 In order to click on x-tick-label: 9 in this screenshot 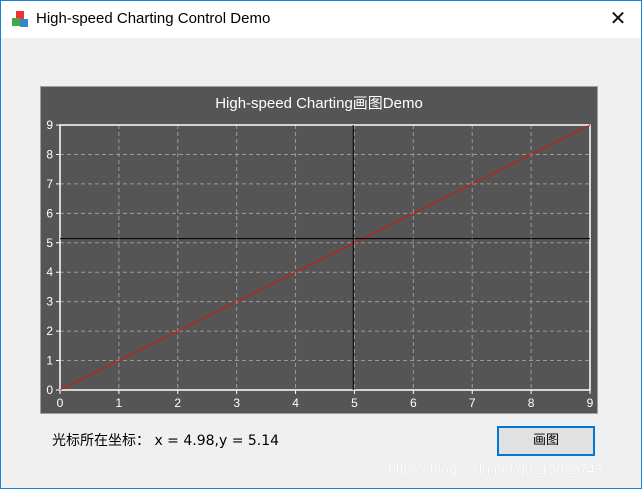, I will do `click(590, 403)`.